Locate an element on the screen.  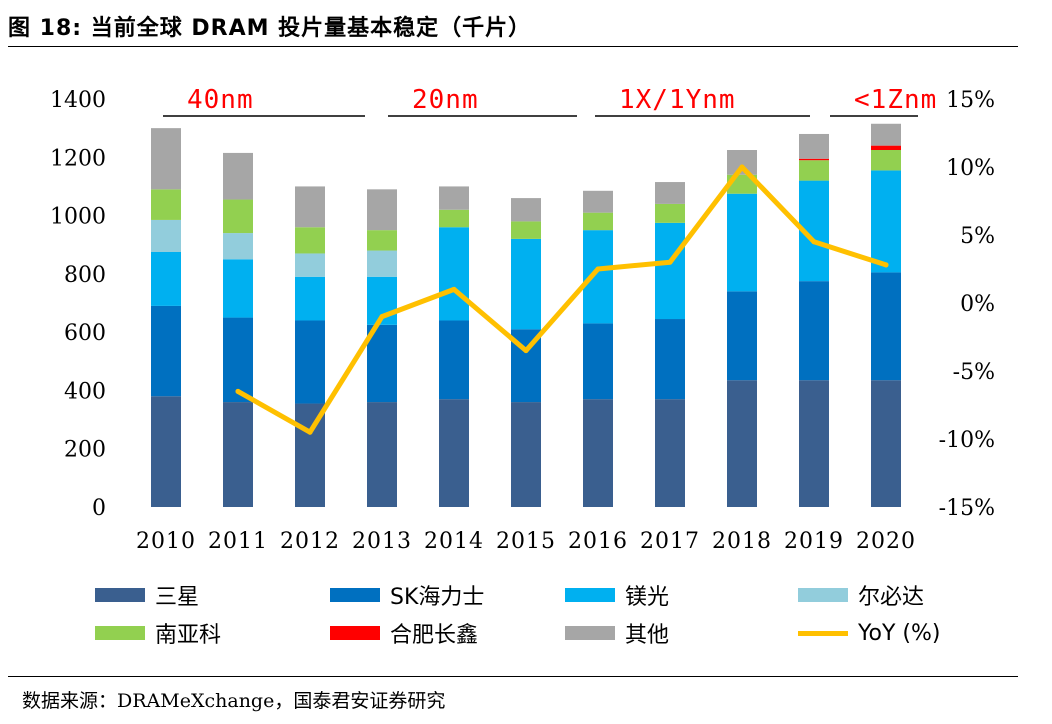
y-tick-label-600: 600 is located at coordinates (85, 333).